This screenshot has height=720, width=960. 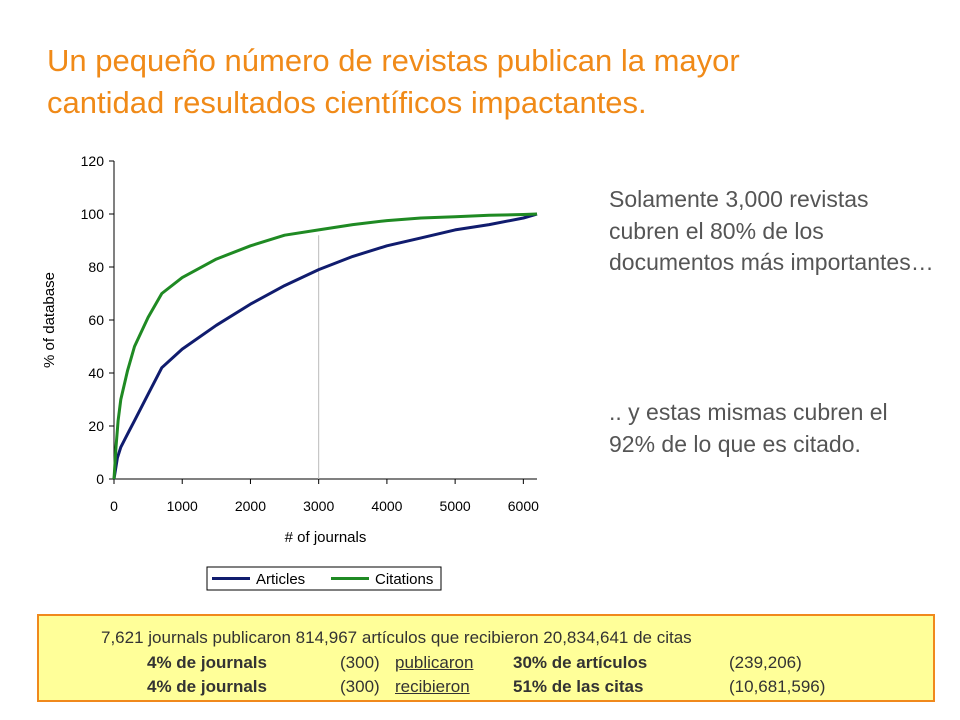 I want to click on y-tick-label: 60, so click(x=96, y=320).